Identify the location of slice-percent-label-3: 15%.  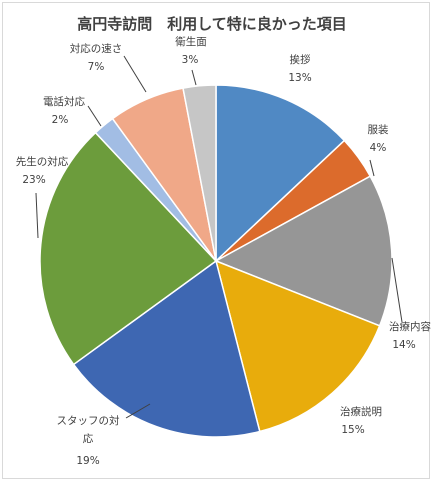
(352, 430).